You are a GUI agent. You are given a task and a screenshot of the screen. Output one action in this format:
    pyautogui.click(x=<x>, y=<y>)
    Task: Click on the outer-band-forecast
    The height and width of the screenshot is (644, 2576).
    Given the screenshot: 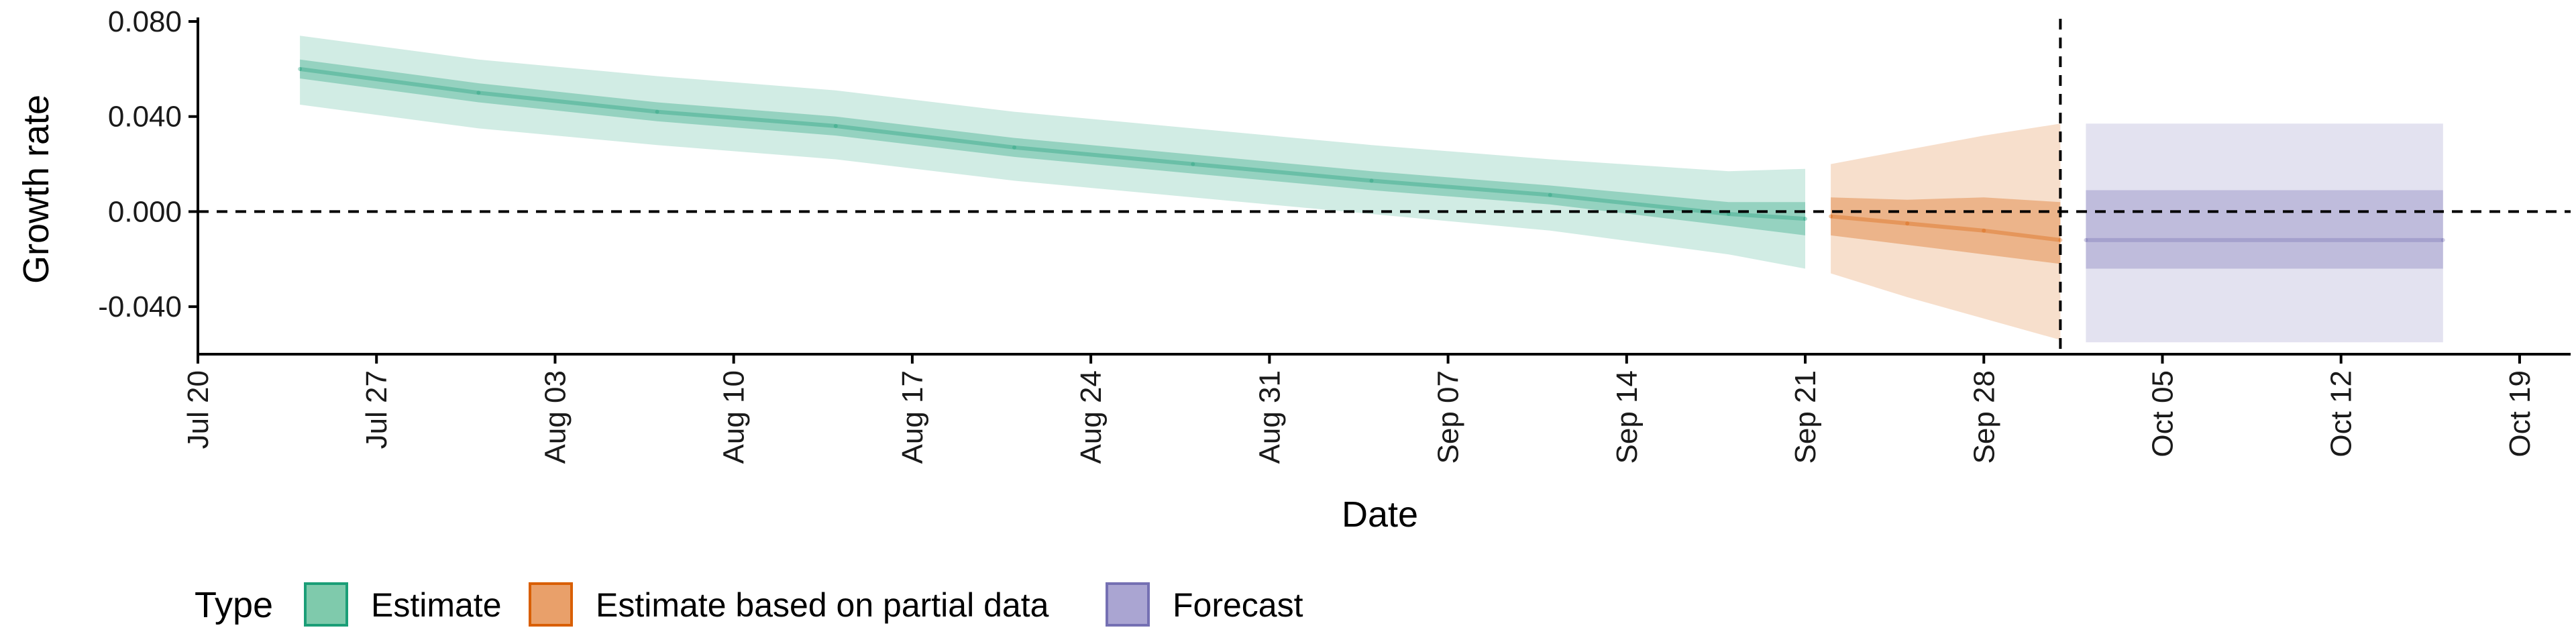 What is the action you would take?
    pyautogui.click(x=2264, y=233)
    